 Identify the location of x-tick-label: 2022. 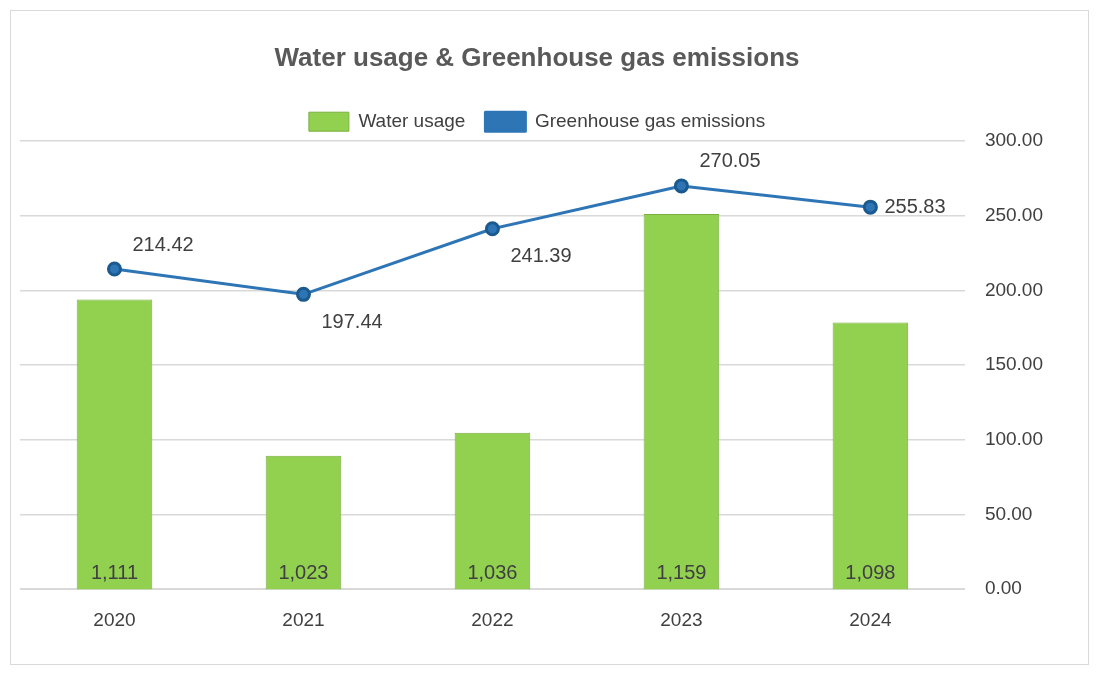
(492, 619).